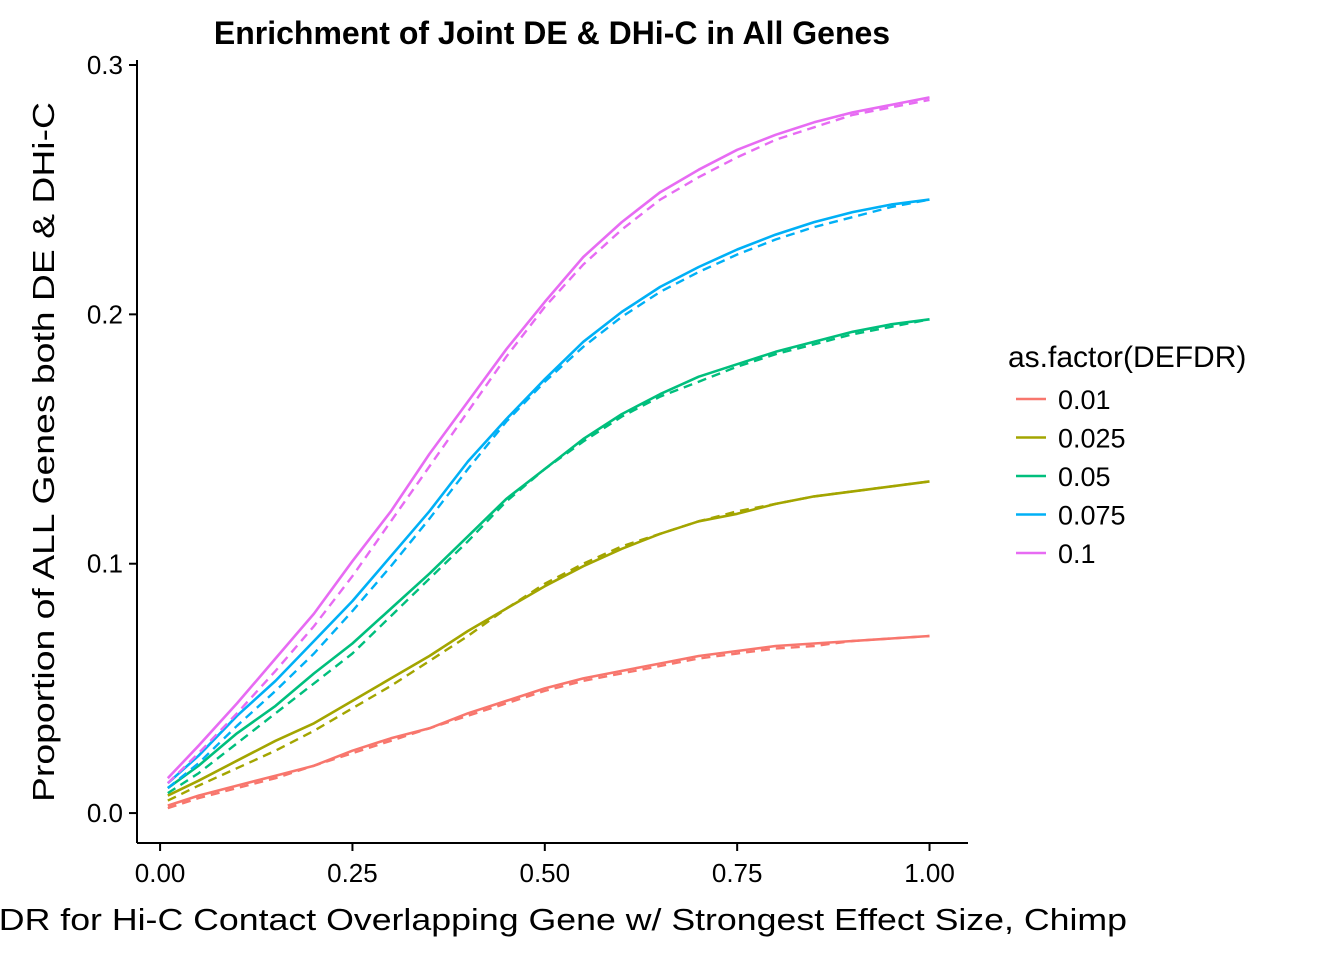 The width and height of the screenshot is (1344, 960). Describe the element at coordinates (112, 439) in the screenshot. I see `y-axis-ticks: 0.0 0.1 0.2 0.3` at that location.